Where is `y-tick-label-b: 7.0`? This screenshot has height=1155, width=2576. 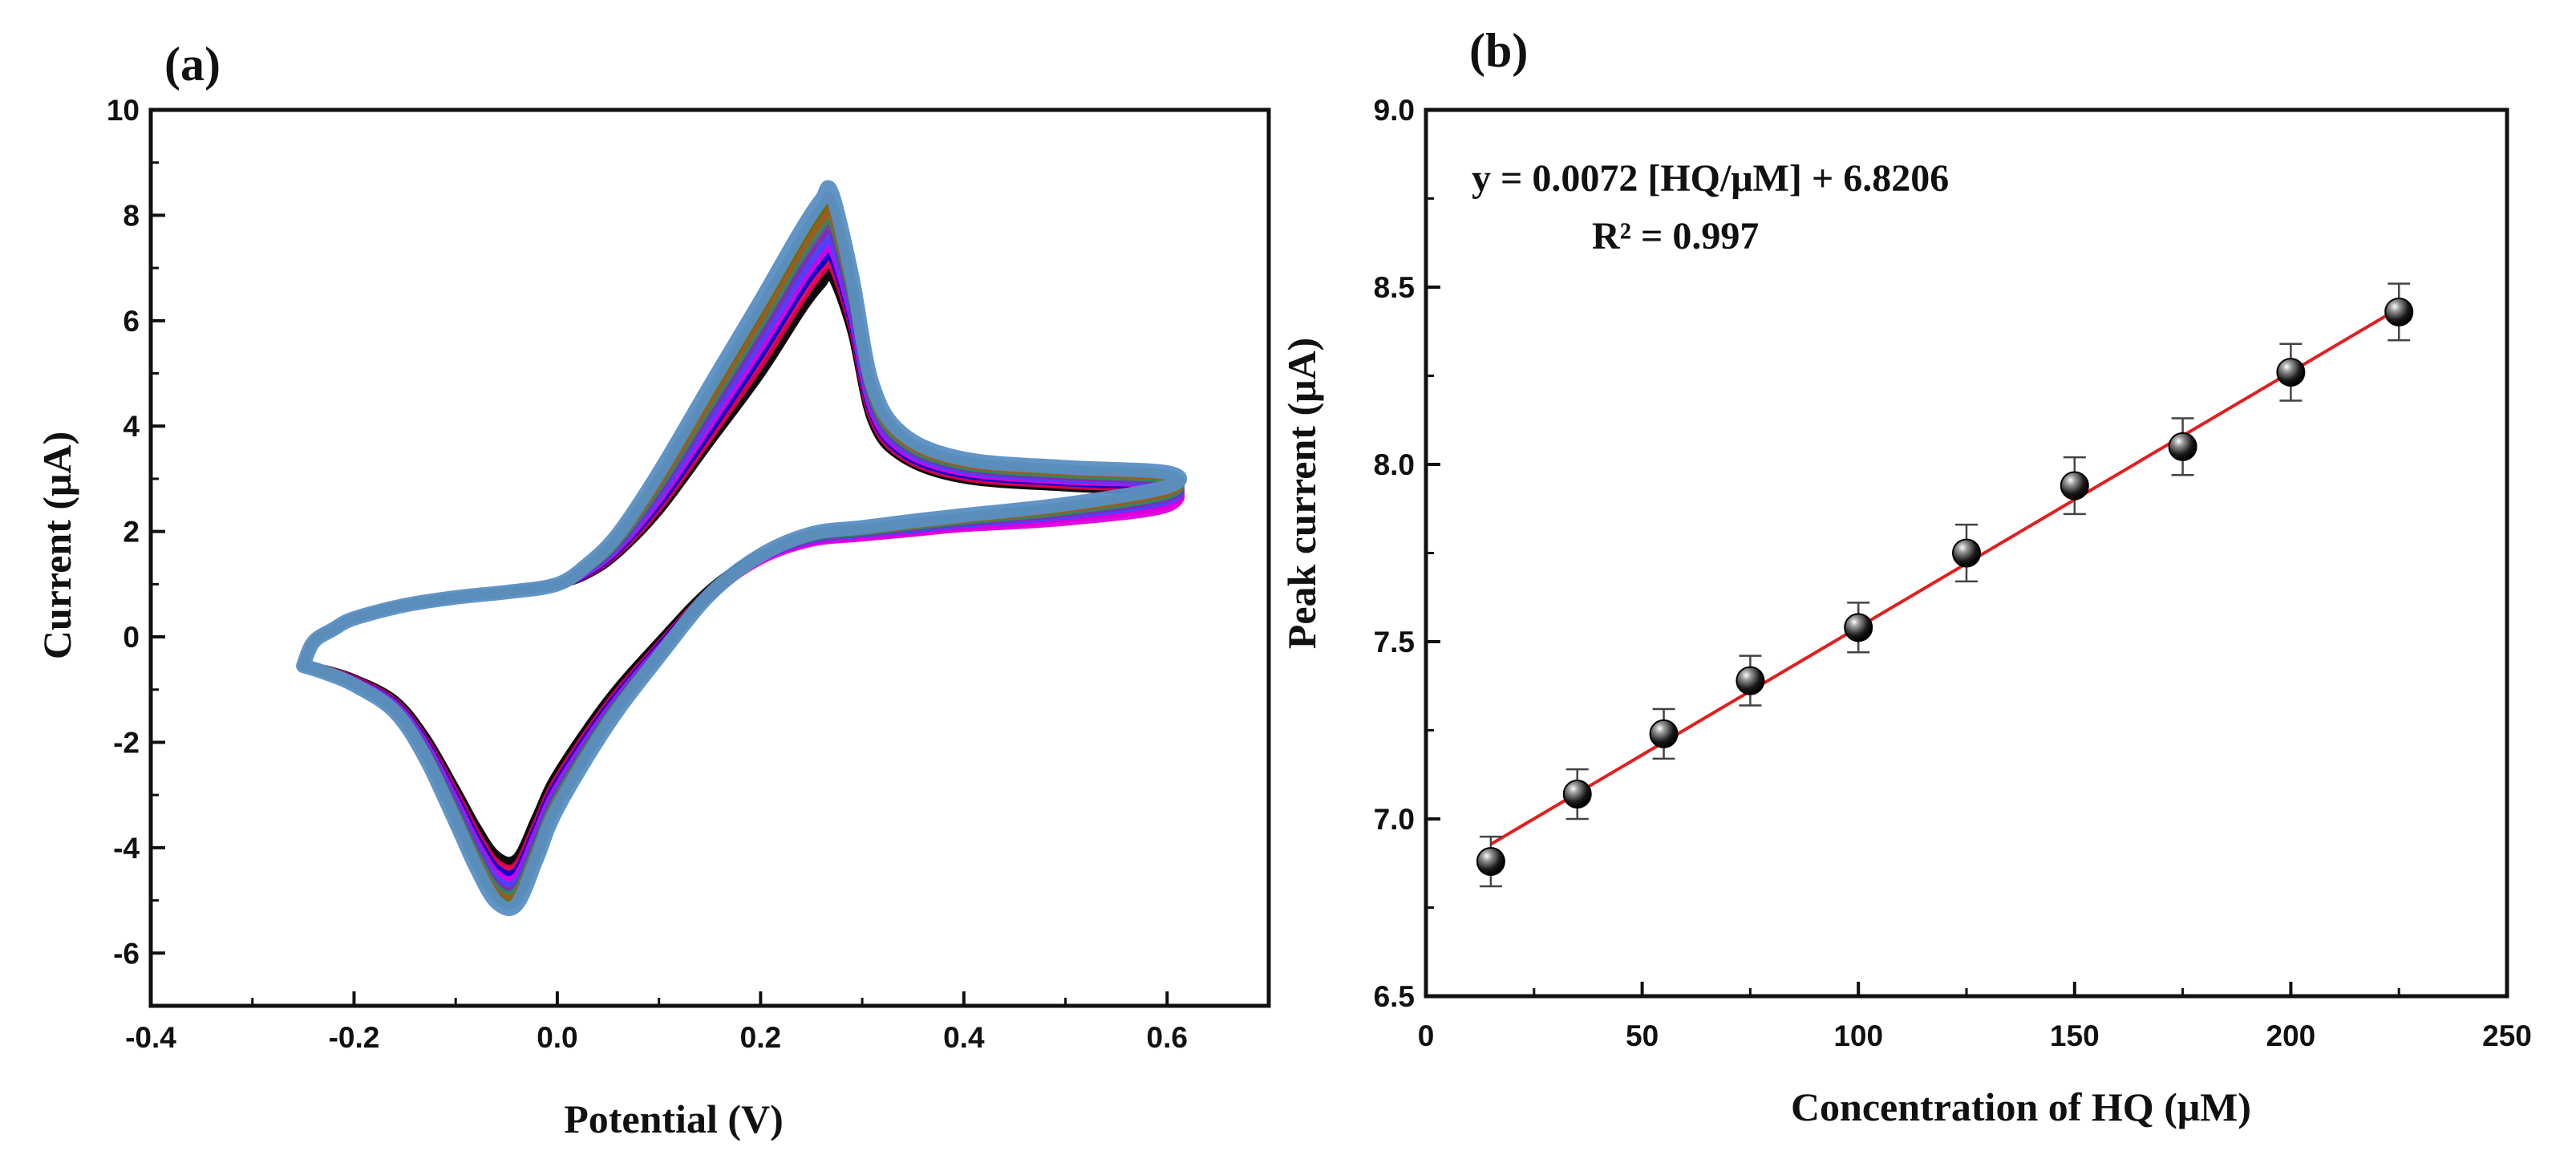 y-tick-label-b: 7.0 is located at coordinates (1394, 819).